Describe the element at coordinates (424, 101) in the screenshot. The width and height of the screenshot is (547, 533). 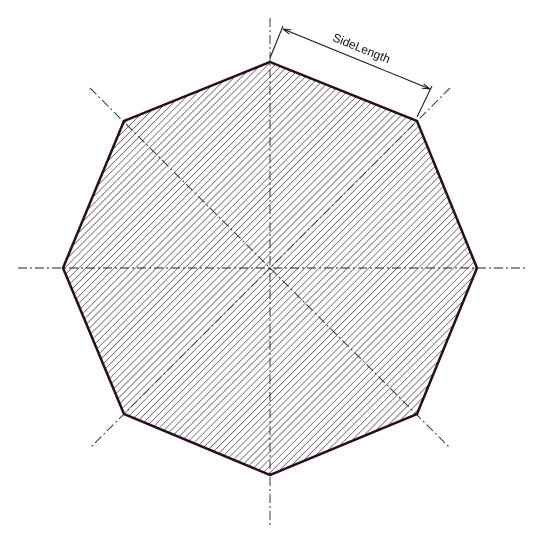
I see `extension-line-right` at that location.